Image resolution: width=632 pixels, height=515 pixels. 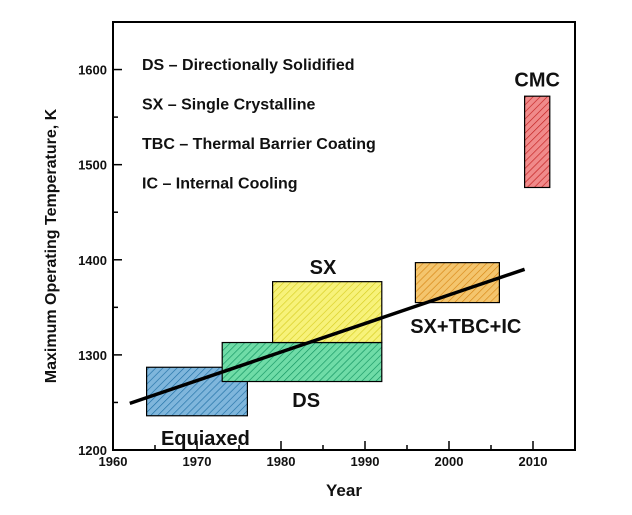 What do you see at coordinates (51, 245) in the screenshot?
I see `y-axis-label: Maximum Operating Temperature, K` at bounding box center [51, 245].